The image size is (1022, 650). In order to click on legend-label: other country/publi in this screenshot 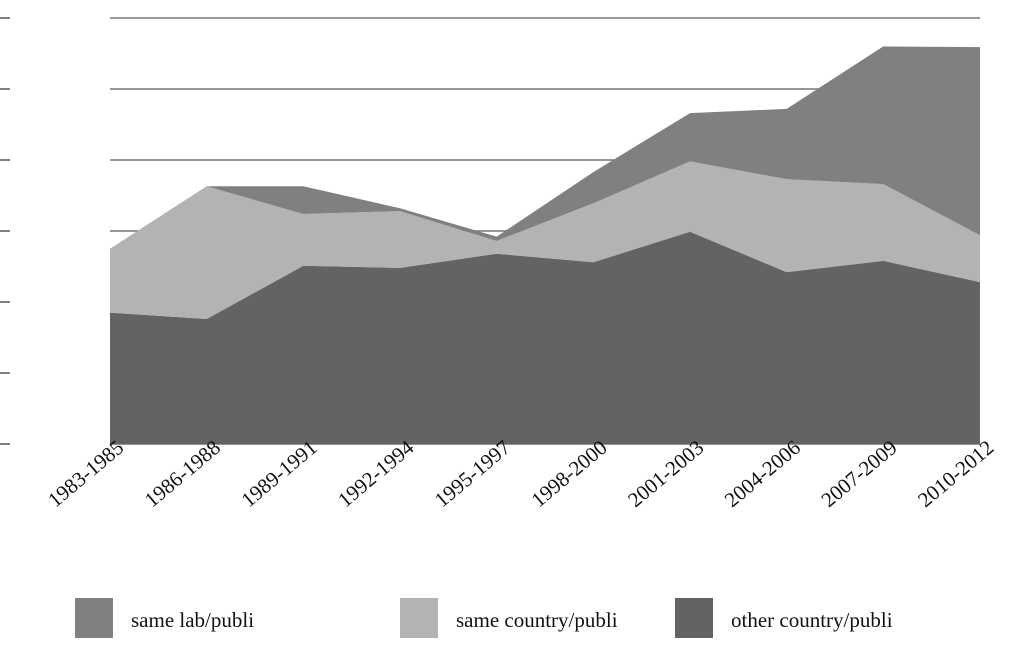, I will do `click(812, 620)`.